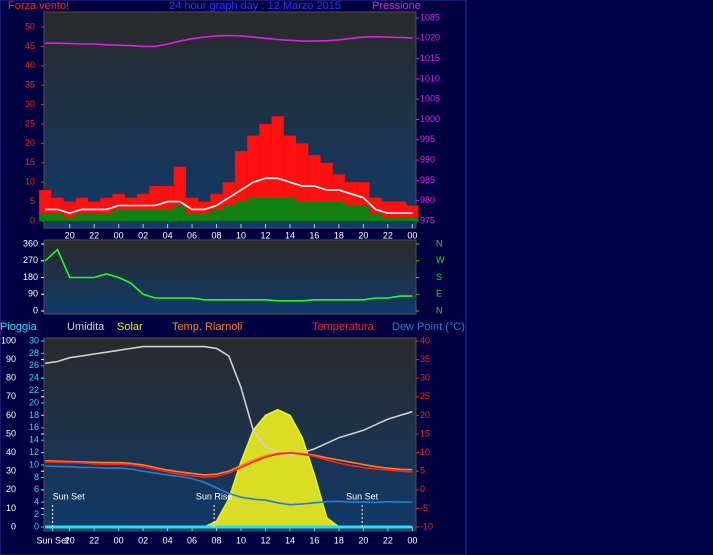 The height and width of the screenshot is (555, 713). I want to click on y3-tick-label: 6, so click(36, 489).